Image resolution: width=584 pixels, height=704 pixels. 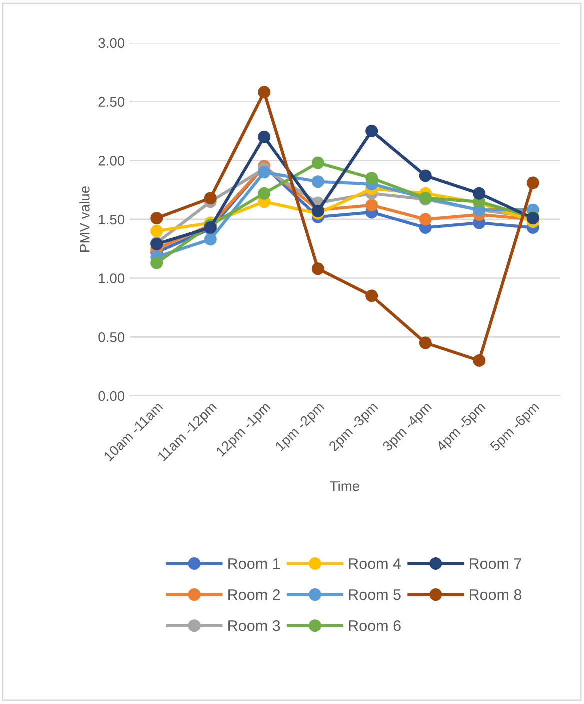 What do you see at coordinates (254, 594) in the screenshot?
I see `legend-label: Room 2` at bounding box center [254, 594].